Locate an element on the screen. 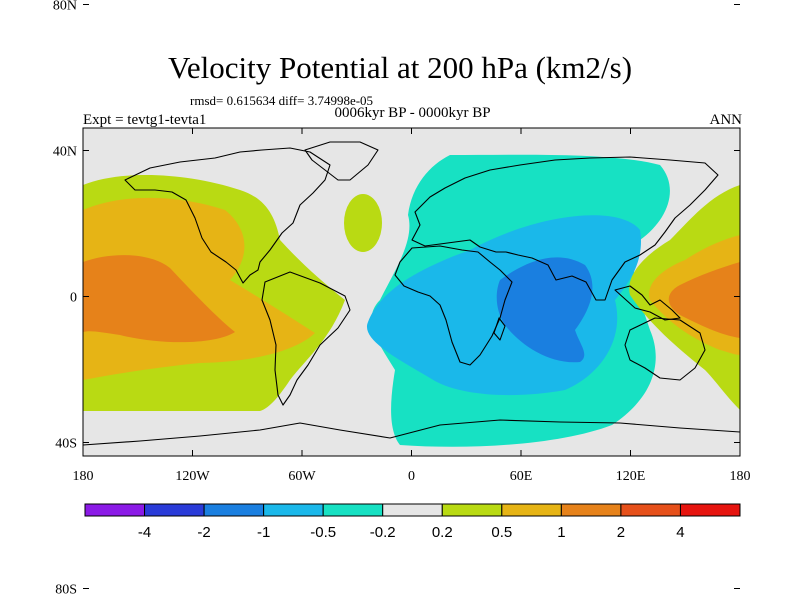 The width and height of the screenshot is (800, 600). colorbar-label: 1 is located at coordinates (561, 532).